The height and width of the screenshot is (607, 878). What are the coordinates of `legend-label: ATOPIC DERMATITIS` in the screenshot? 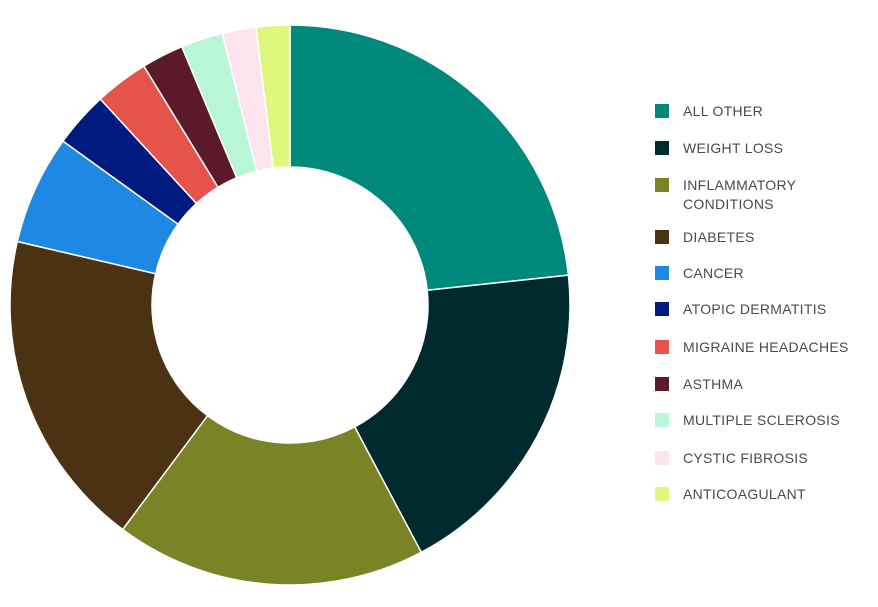 It's located at (755, 309).